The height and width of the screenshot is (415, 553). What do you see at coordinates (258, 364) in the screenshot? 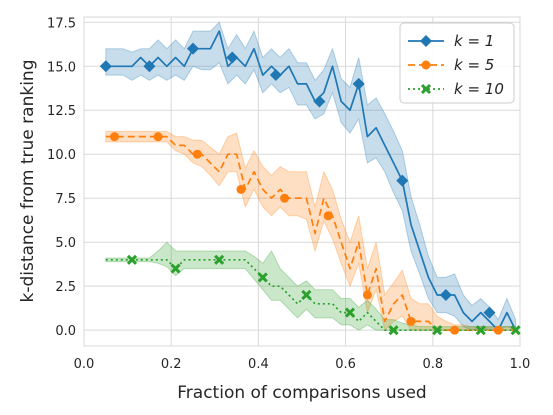
I see `x-tick-label: 0.4` at bounding box center [258, 364].